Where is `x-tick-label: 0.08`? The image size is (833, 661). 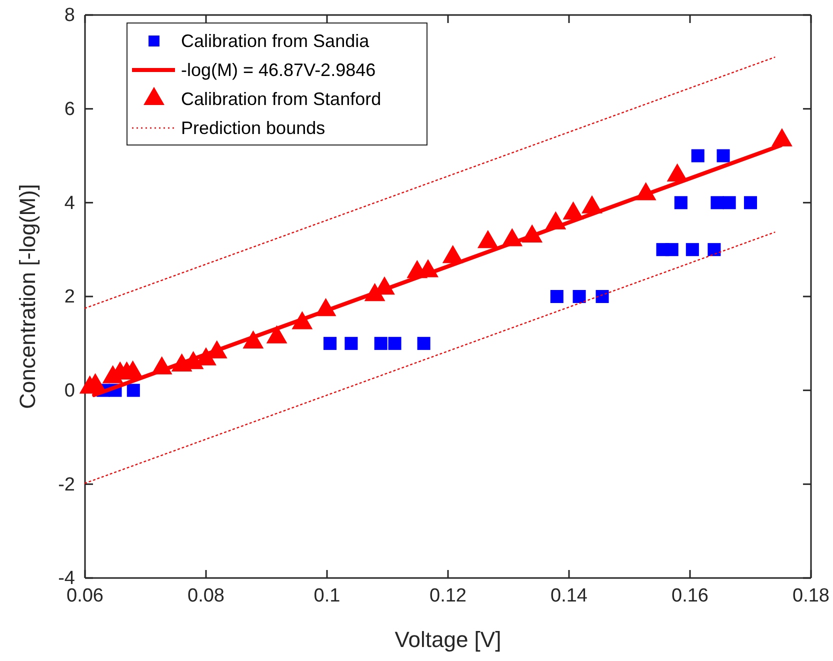 x-tick-label: 0.08 is located at coordinates (206, 595).